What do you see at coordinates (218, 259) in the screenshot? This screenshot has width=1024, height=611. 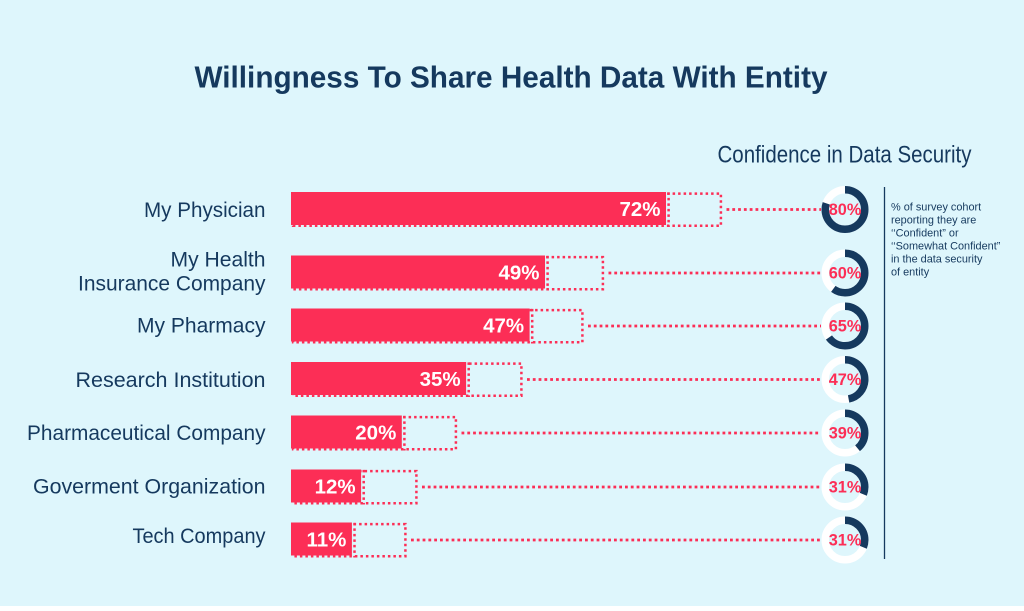 I see `svg-text: My Health` at bounding box center [218, 259].